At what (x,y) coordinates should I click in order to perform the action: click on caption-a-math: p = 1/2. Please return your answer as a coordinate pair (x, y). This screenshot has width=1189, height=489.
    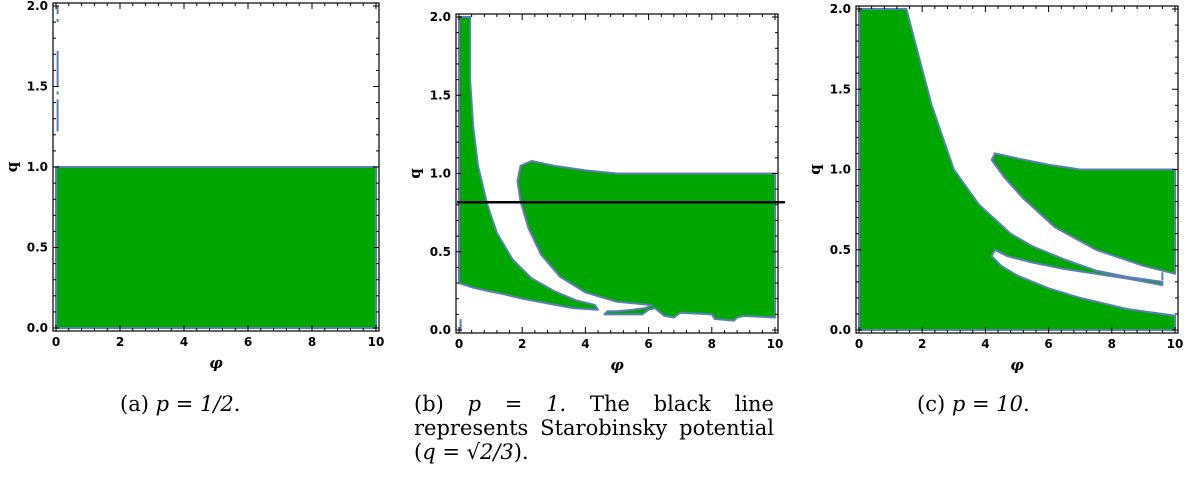
    Looking at the image, I should click on (194, 404).